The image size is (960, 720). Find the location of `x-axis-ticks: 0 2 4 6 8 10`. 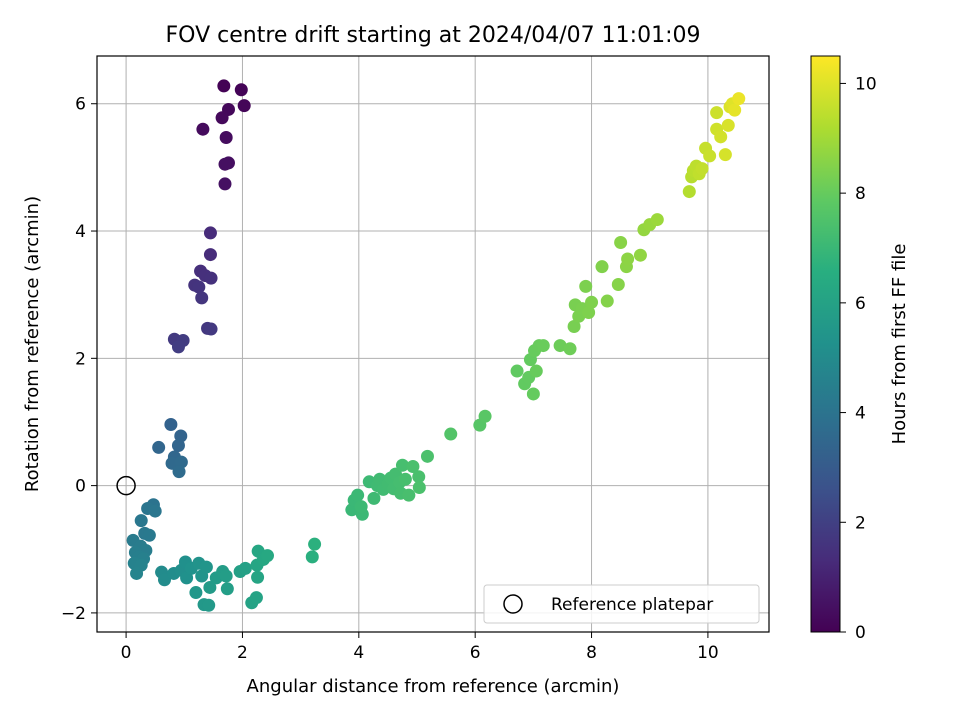

x-axis-ticks: 0 2 4 6 8 10 is located at coordinates (420, 647).